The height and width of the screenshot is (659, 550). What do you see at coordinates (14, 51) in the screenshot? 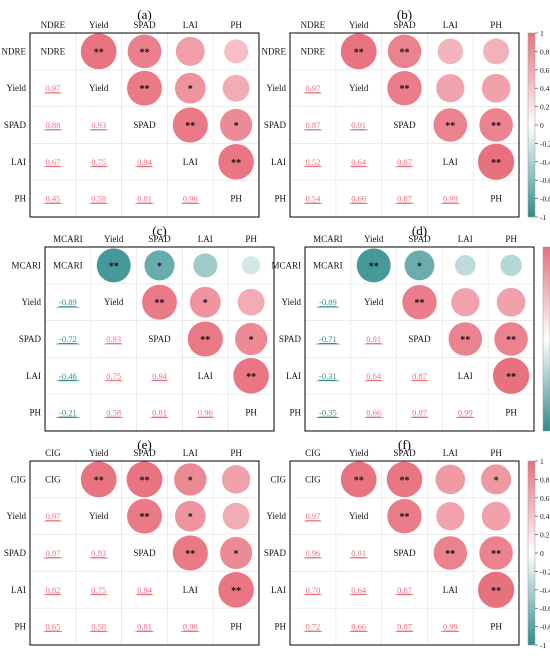
I see `row-label: NDRE` at bounding box center [14, 51].